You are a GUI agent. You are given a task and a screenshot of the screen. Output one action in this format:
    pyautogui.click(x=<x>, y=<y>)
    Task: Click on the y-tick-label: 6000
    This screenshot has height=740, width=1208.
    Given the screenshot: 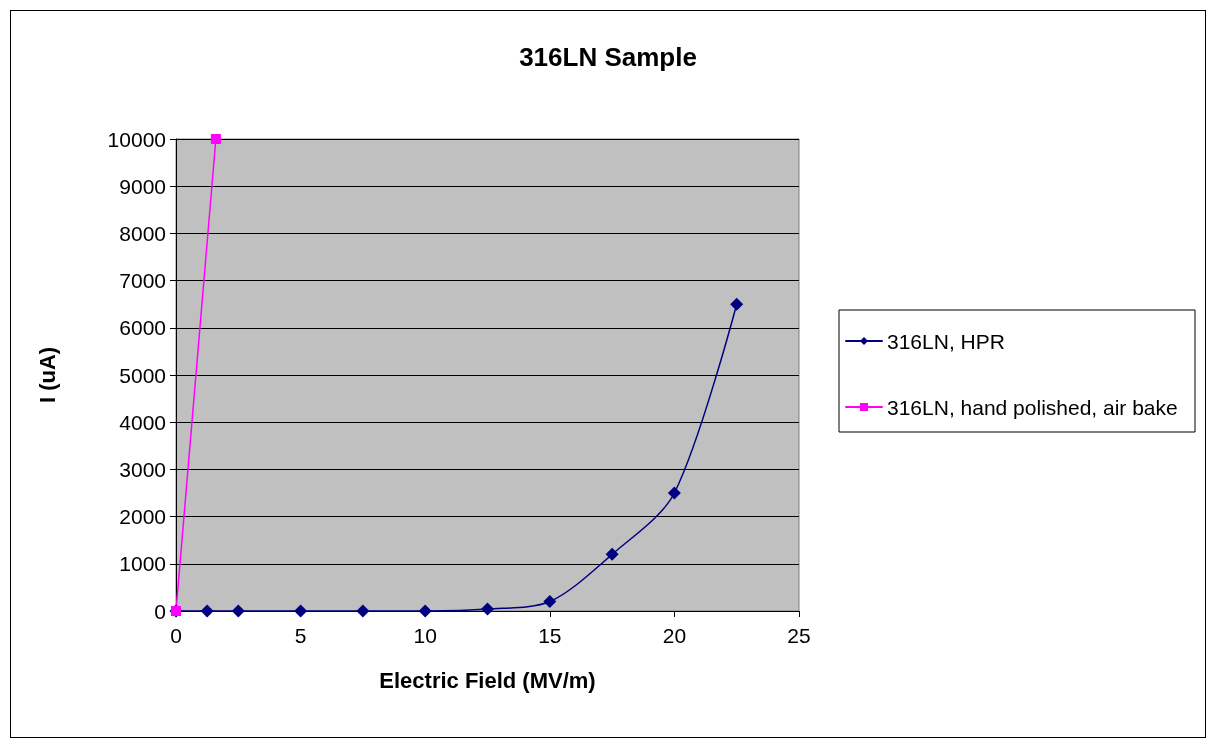 What is the action you would take?
    pyautogui.click(x=142, y=328)
    